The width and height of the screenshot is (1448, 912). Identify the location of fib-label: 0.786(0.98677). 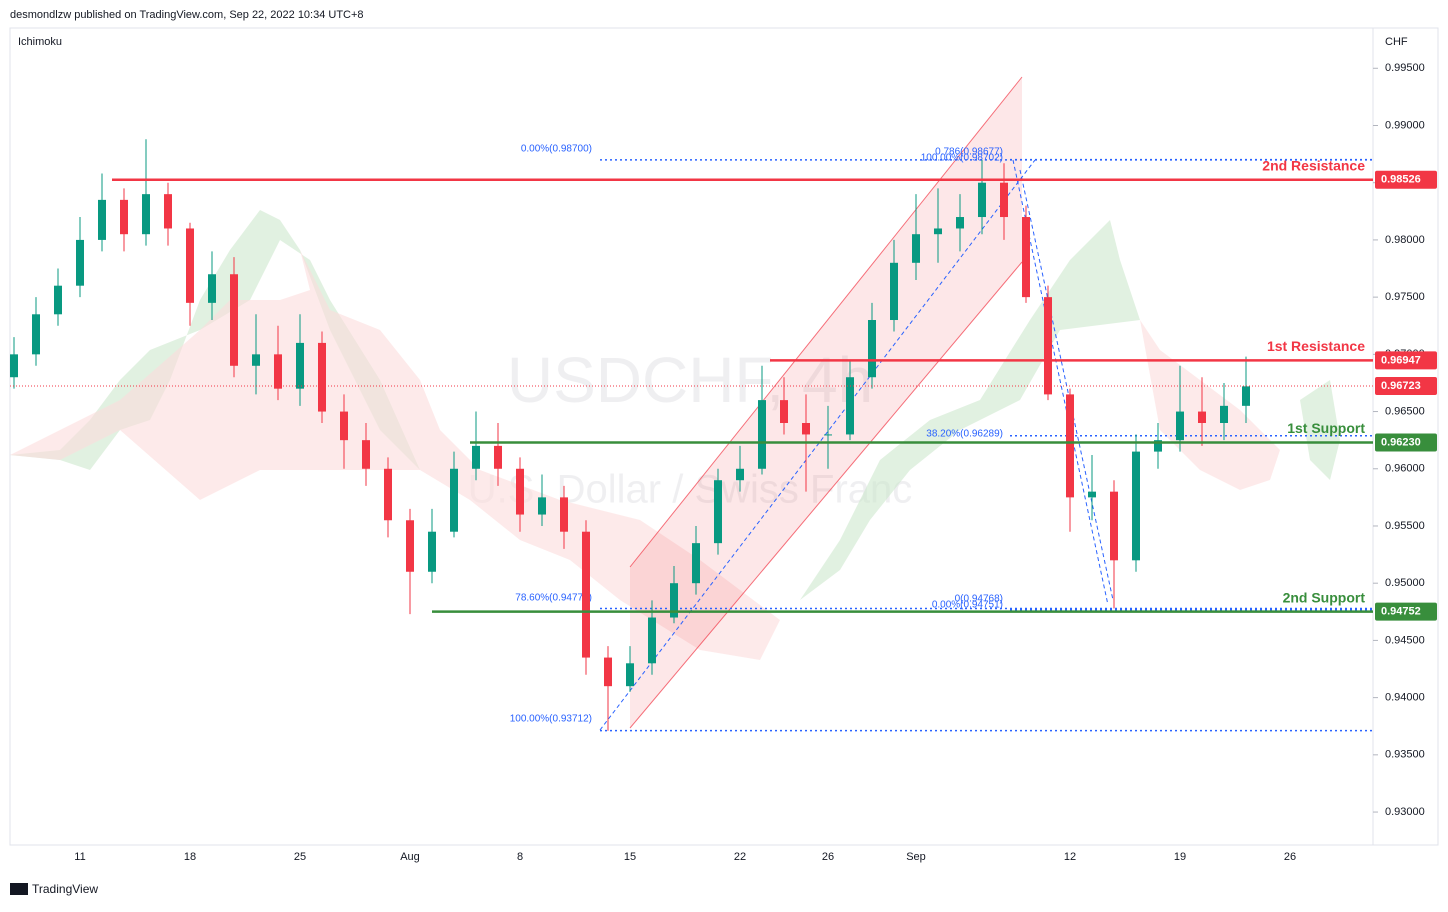
(969, 152).